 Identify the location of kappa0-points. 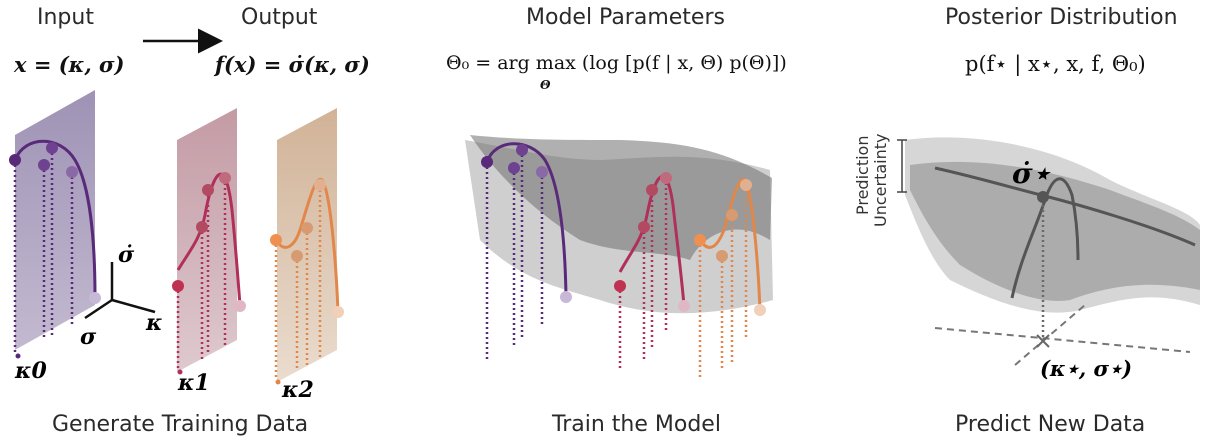
(55, 223).